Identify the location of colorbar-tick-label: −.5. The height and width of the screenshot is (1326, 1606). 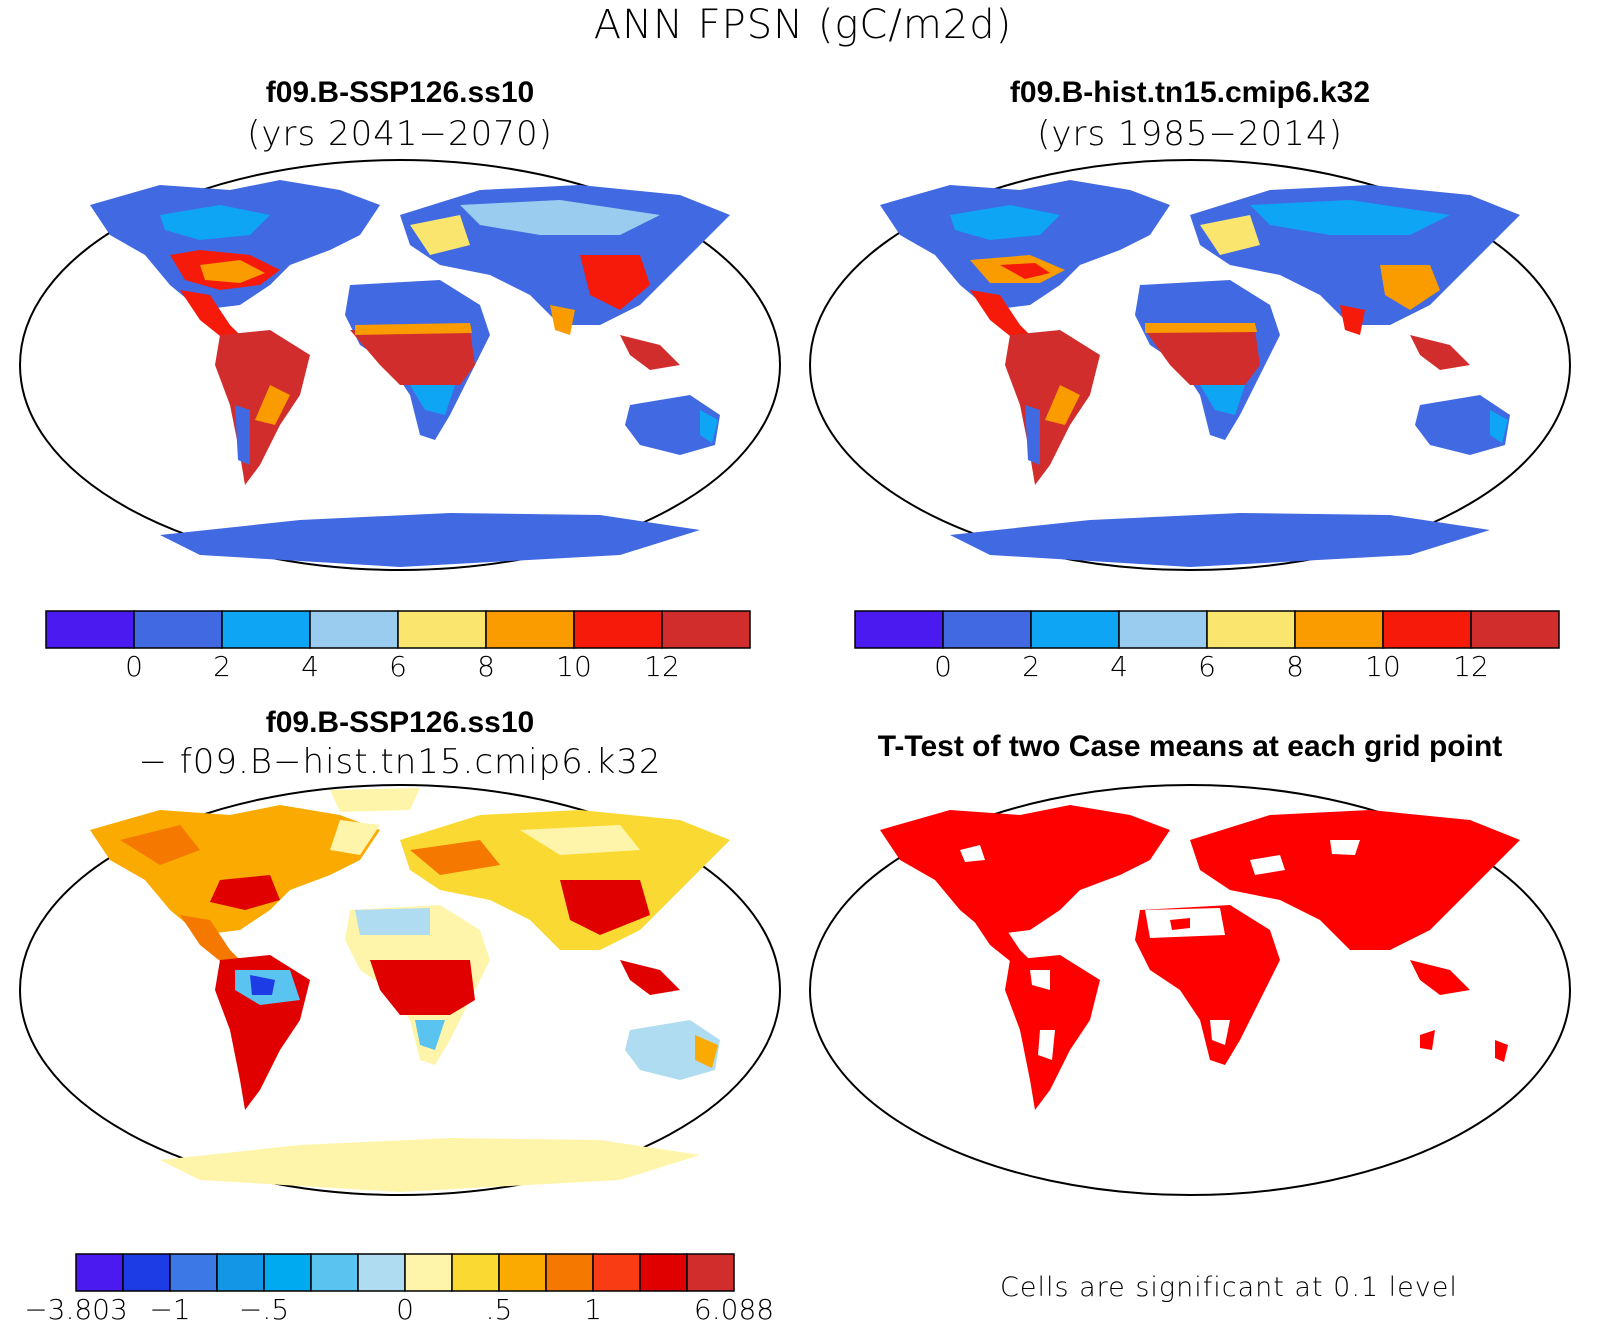
(264, 1309).